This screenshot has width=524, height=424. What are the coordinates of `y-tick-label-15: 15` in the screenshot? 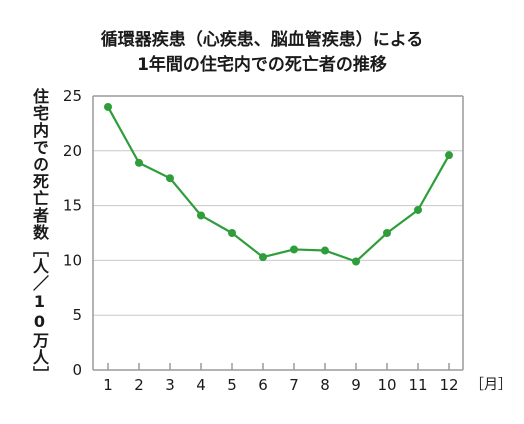 It's located at (72, 206).